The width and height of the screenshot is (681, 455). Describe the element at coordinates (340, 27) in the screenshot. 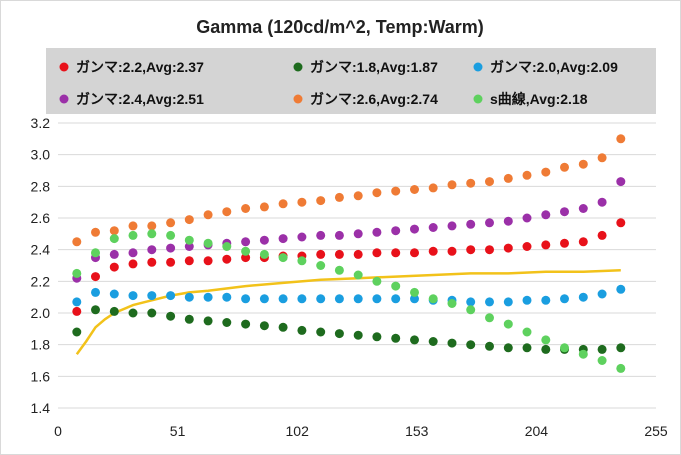

I see `chart-title: Gamma (120cd/m^2, Temp:Warm)` at that location.